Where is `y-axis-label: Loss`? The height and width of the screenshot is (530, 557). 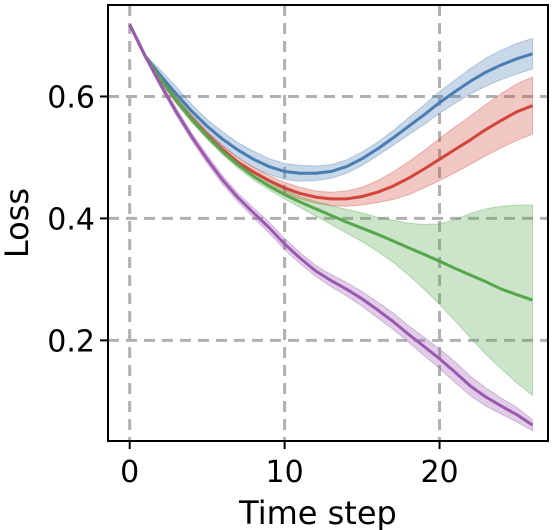 y-axis-label: Loss is located at coordinates (18, 223).